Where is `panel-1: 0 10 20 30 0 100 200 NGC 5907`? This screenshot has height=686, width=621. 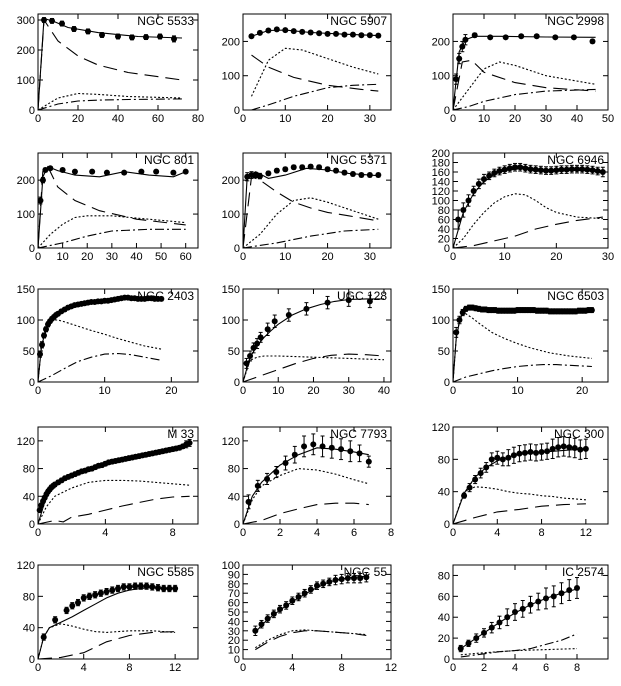 panel-1: 0 10 20 30 0 100 200 NGC 5907 is located at coordinates (307, 69).